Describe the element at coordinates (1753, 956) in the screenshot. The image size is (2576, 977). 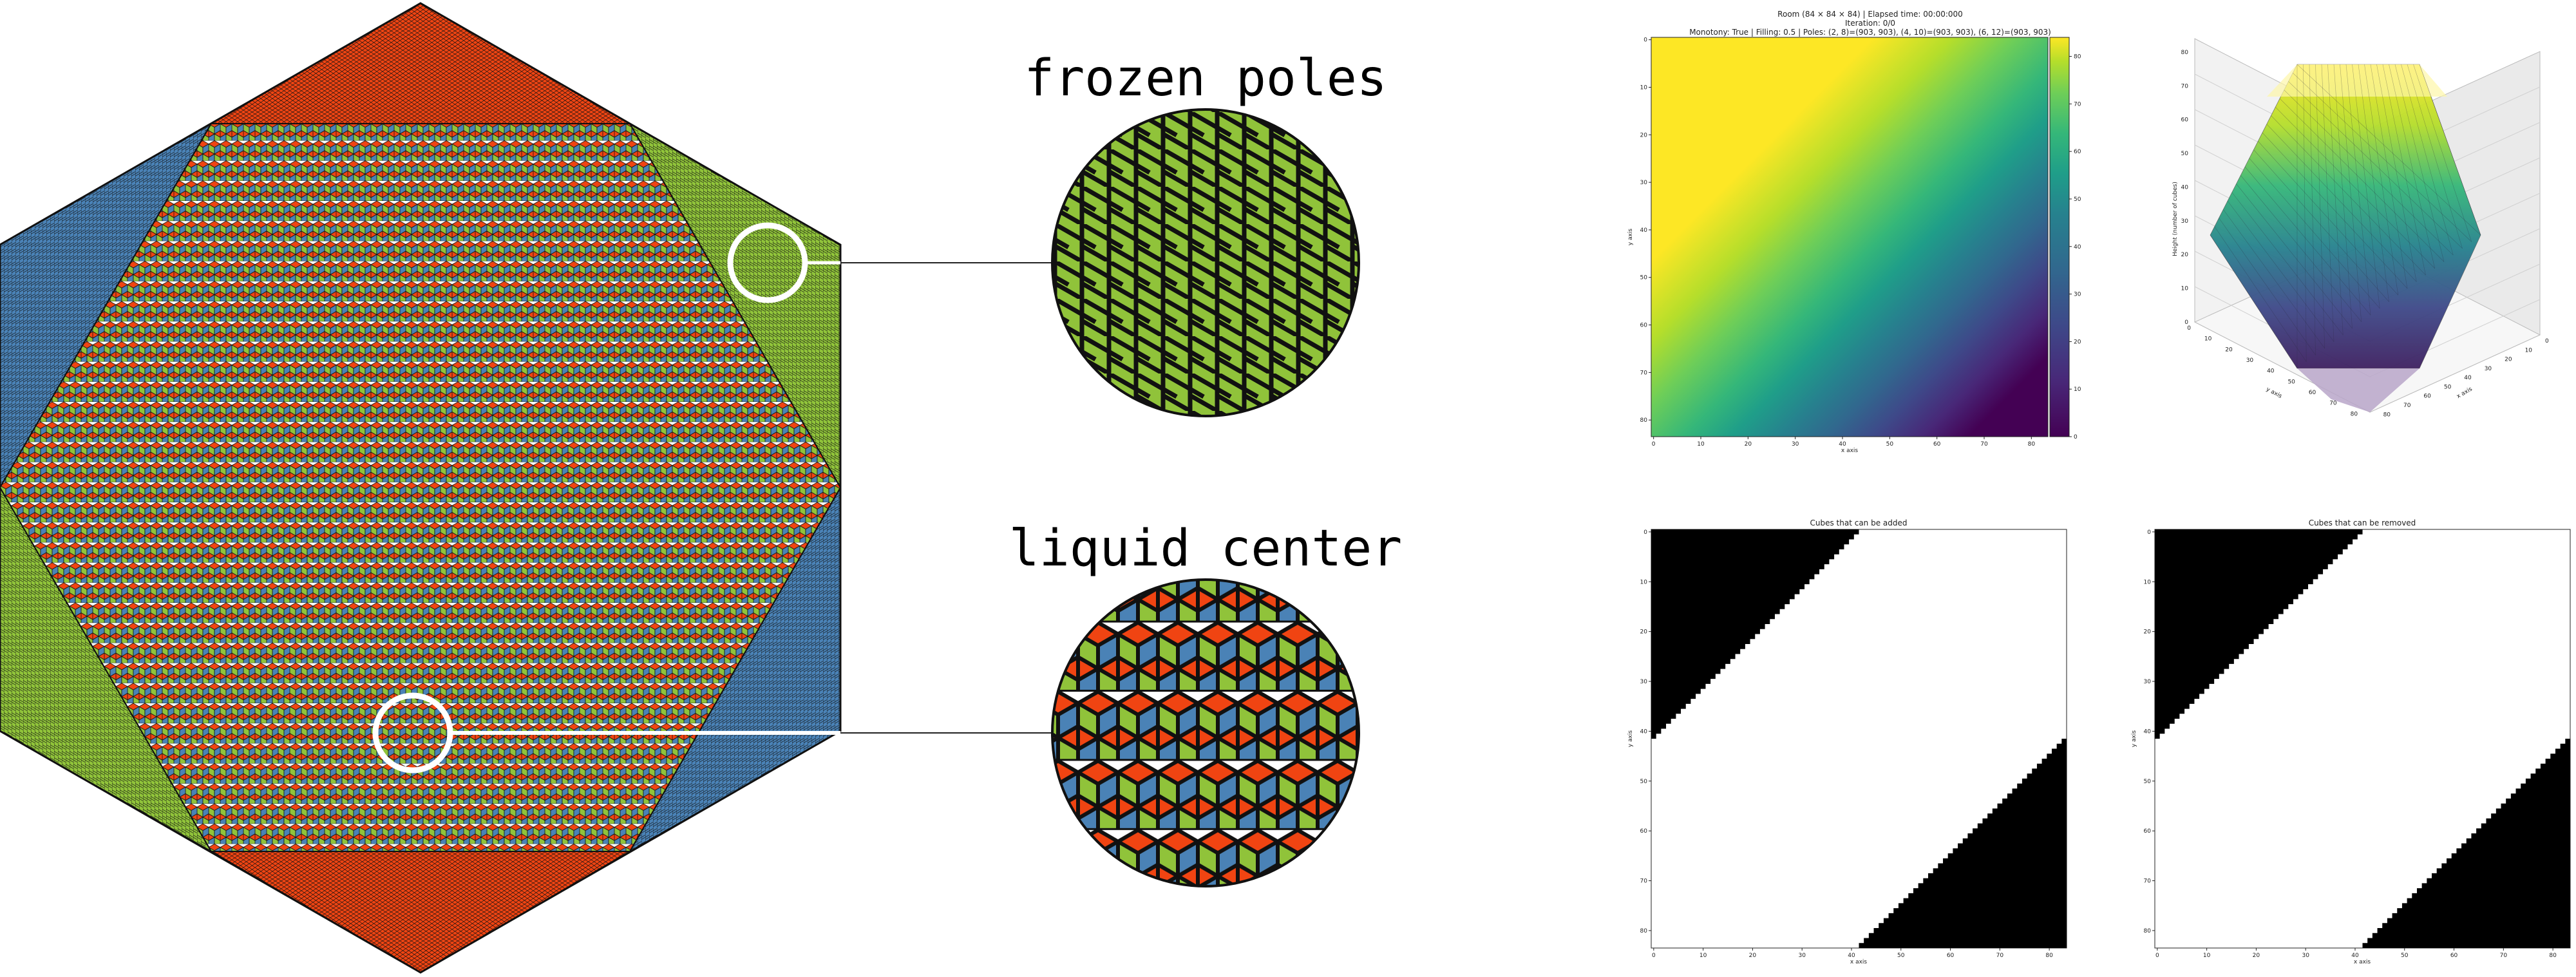
I see `added-xtick-20: 20` at that location.